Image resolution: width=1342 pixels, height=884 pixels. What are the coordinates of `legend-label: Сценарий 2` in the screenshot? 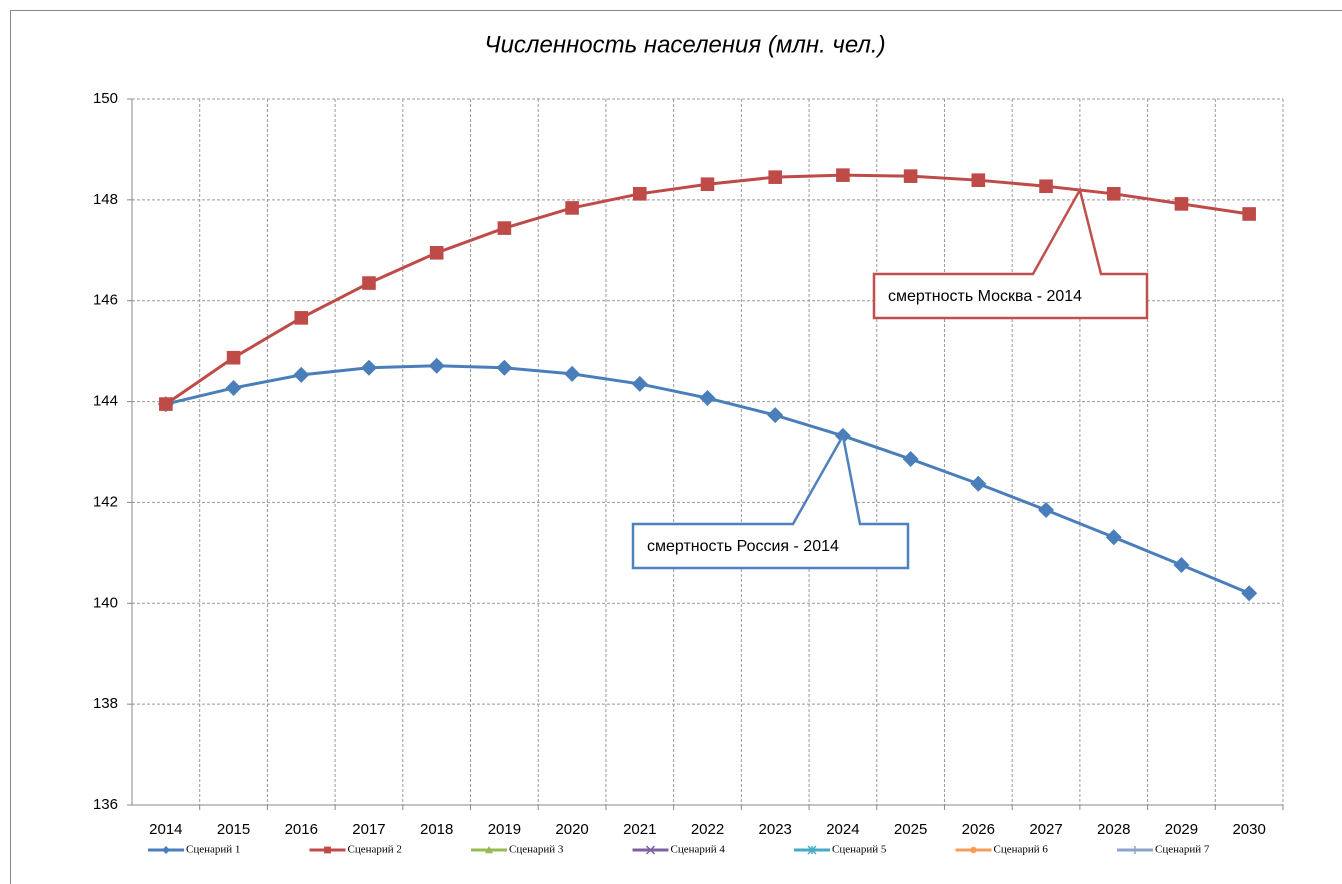 It's located at (375, 850).